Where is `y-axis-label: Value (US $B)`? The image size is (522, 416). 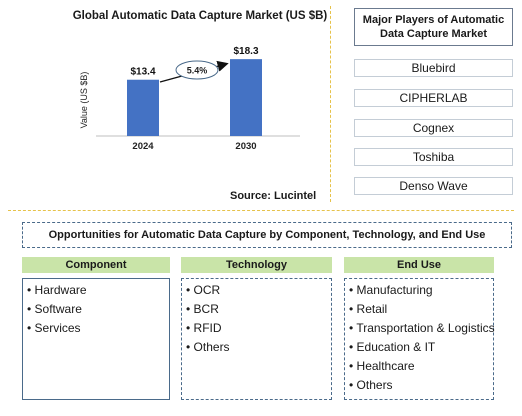 y-axis-label: Value (US $B) is located at coordinates (84, 100).